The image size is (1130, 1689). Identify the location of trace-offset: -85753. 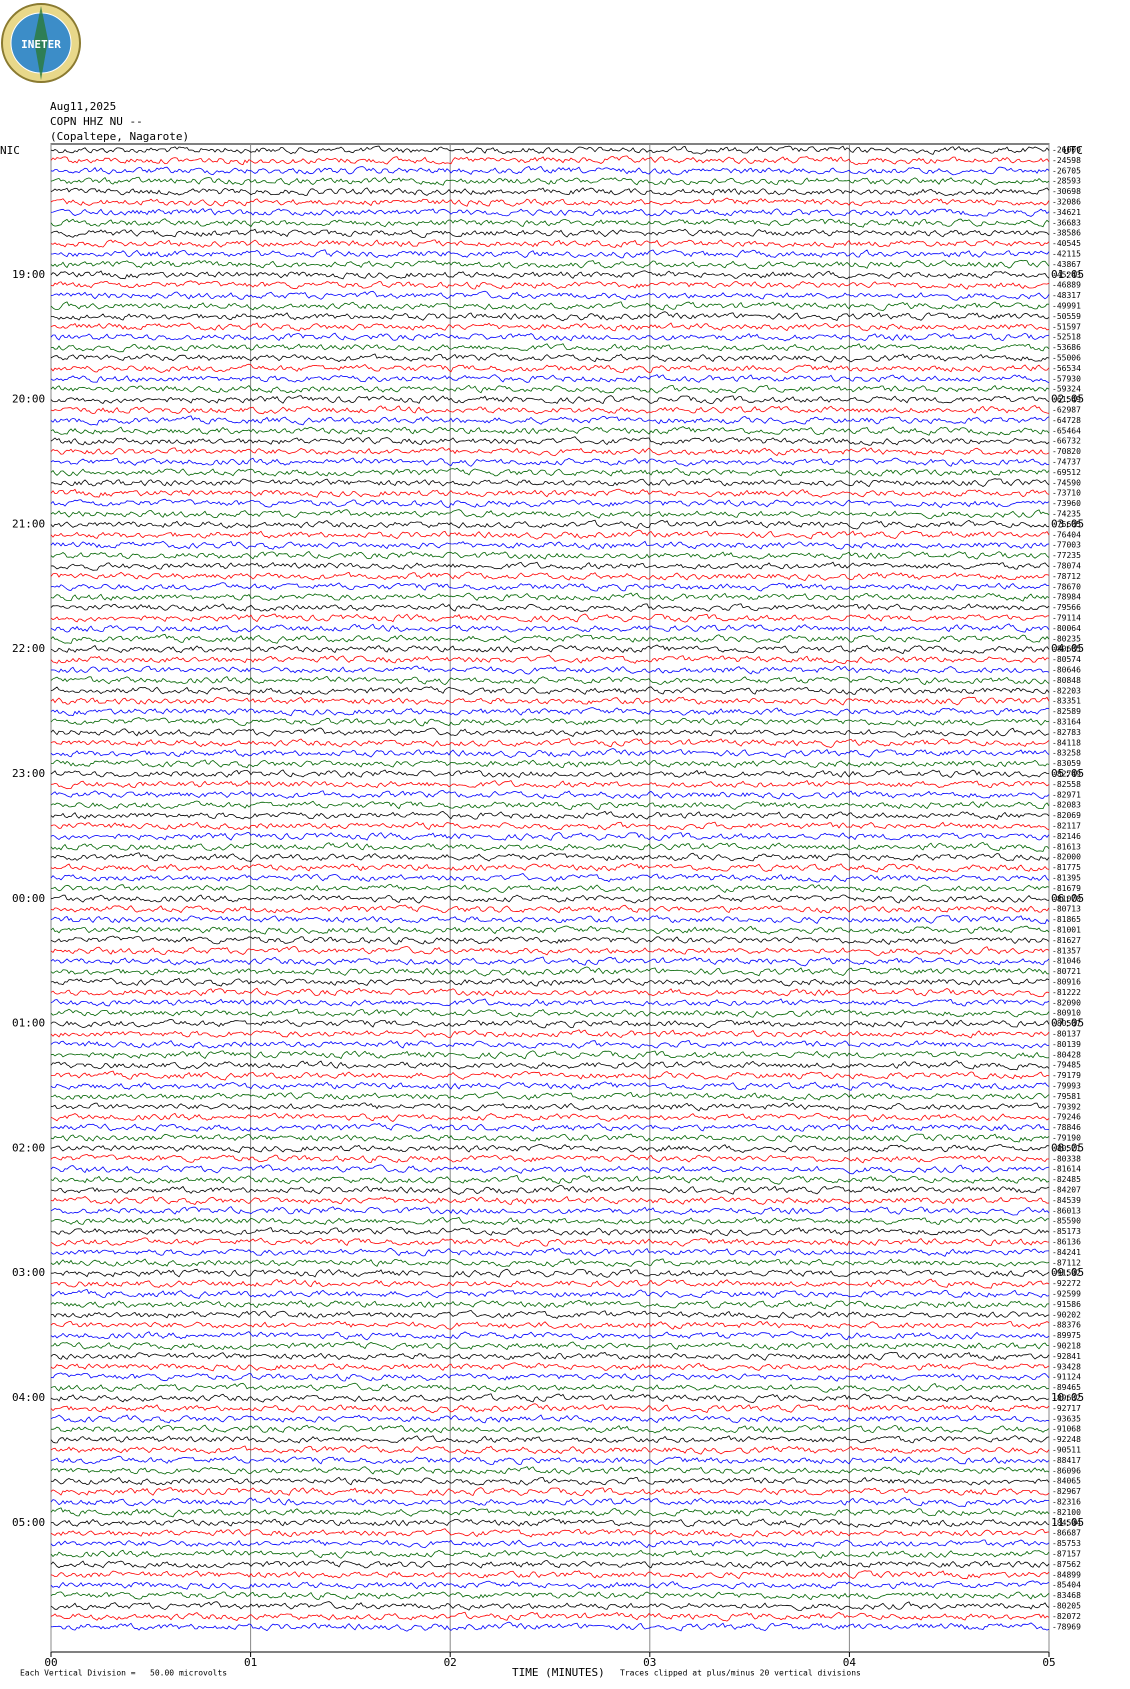
(1066, 1543).